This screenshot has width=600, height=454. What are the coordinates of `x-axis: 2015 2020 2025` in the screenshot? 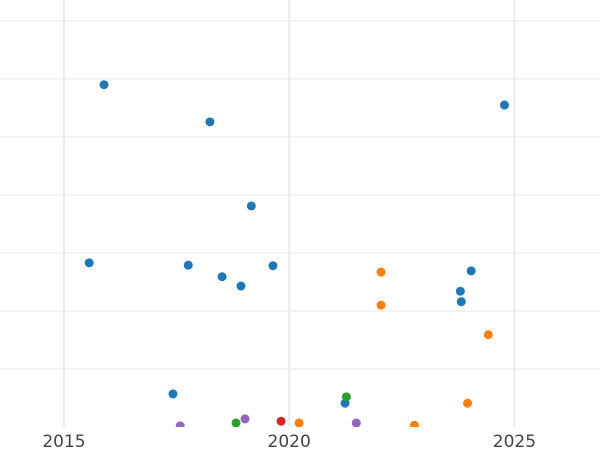 It's located at (289, 442).